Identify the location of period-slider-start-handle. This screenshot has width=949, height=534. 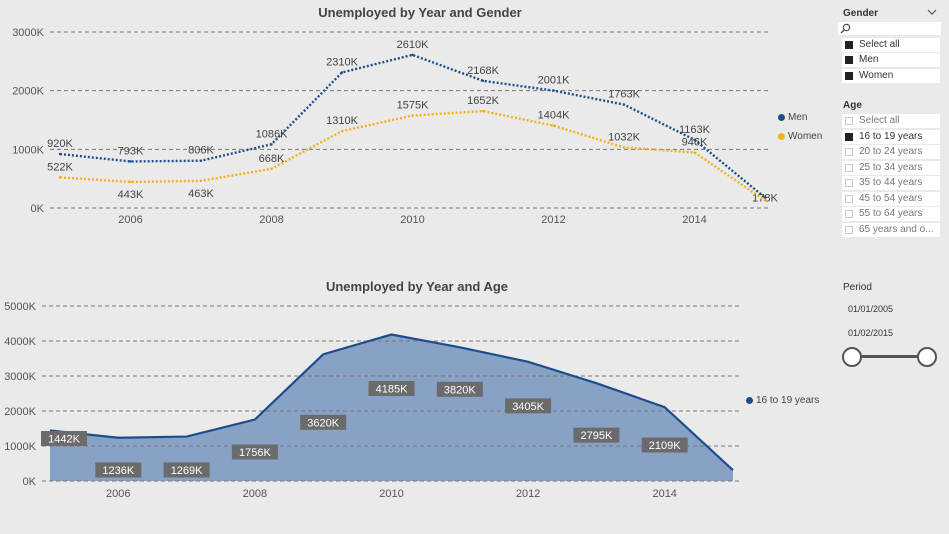
(852, 357).